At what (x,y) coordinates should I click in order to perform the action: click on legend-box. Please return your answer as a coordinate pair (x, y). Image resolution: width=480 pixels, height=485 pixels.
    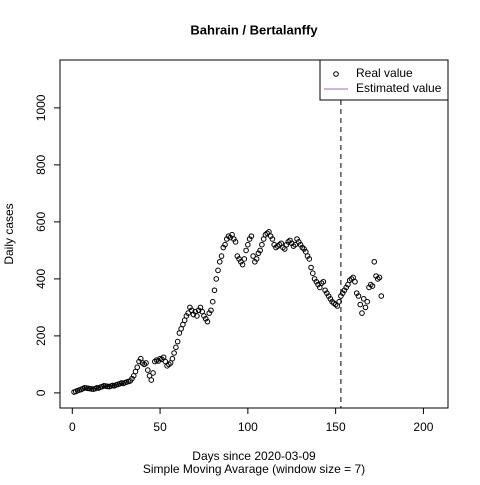
    Looking at the image, I should click on (384, 80).